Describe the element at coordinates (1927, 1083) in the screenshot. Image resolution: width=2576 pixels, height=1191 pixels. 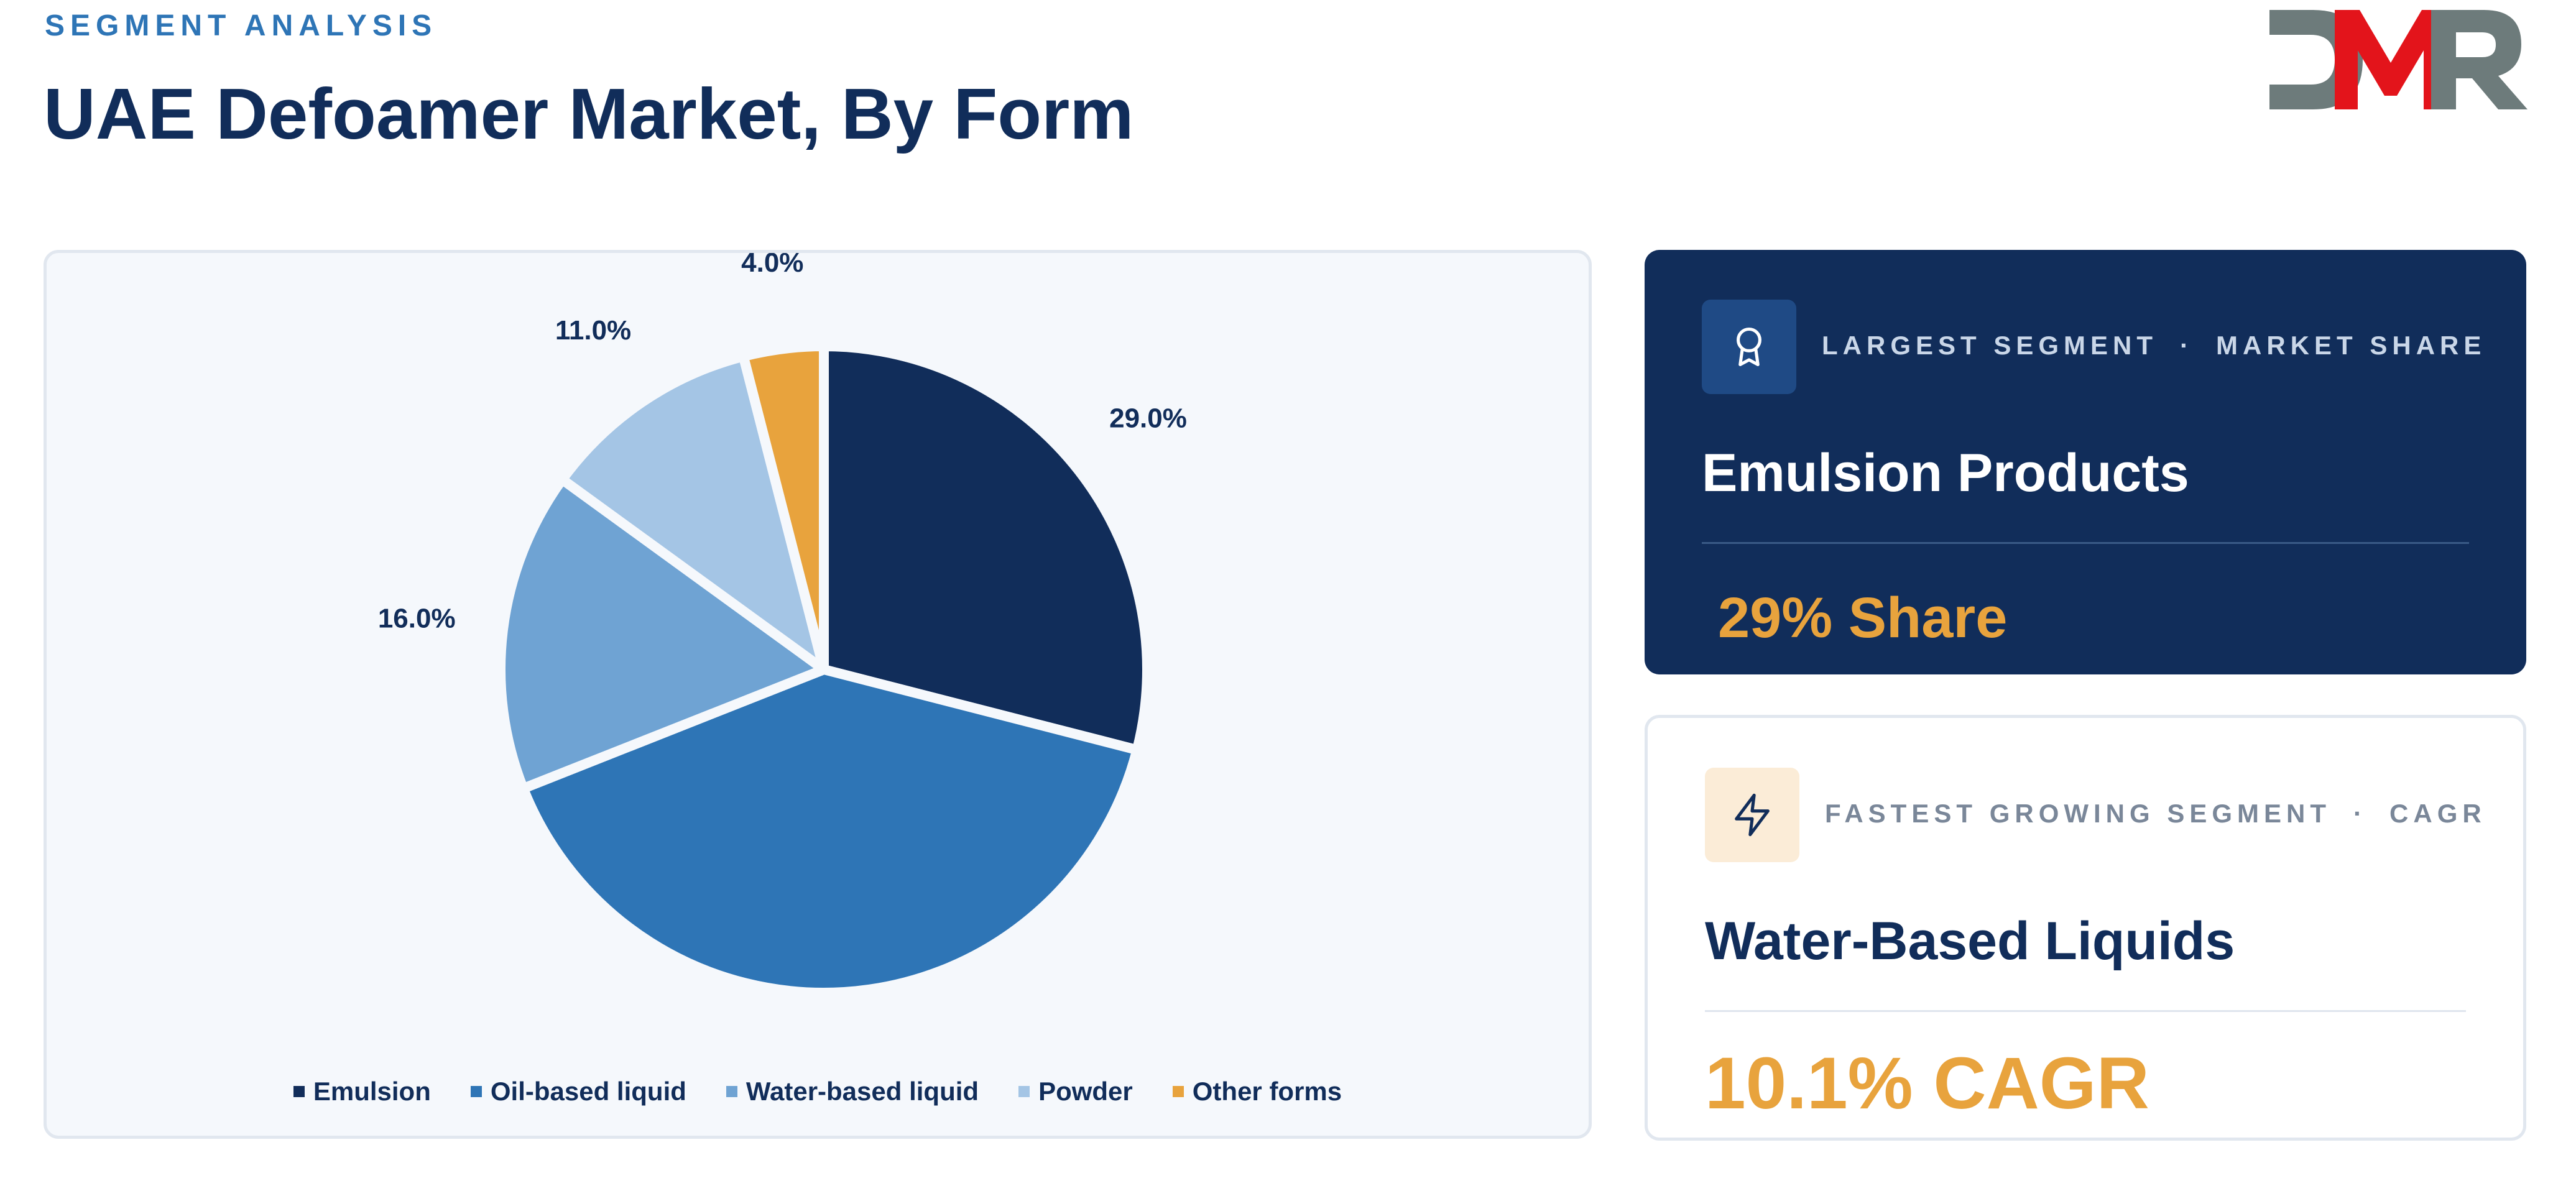
I see `fastest-growing-value: 10.1% CAGR` at that location.